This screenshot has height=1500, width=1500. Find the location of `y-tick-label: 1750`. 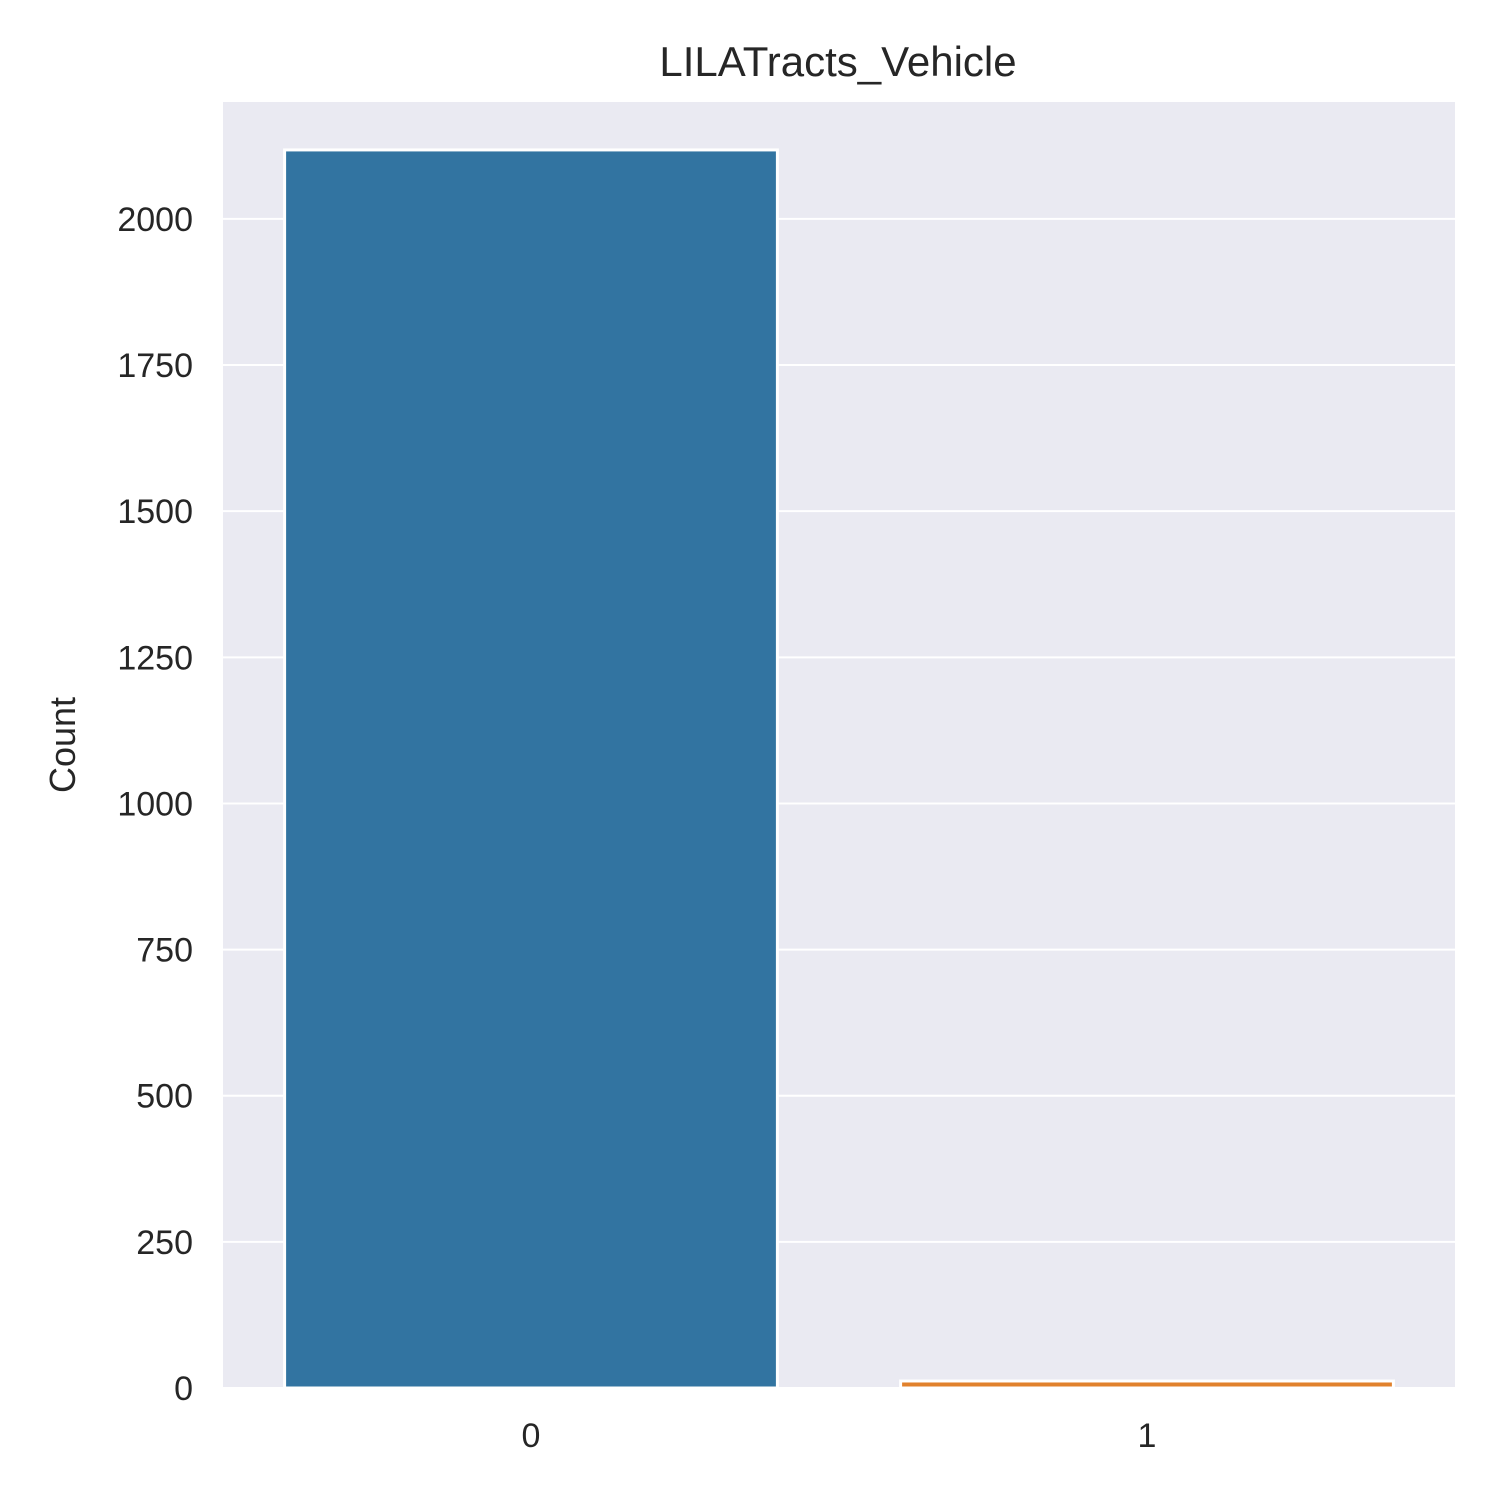

y-tick-label: 1750 is located at coordinates (155, 366).